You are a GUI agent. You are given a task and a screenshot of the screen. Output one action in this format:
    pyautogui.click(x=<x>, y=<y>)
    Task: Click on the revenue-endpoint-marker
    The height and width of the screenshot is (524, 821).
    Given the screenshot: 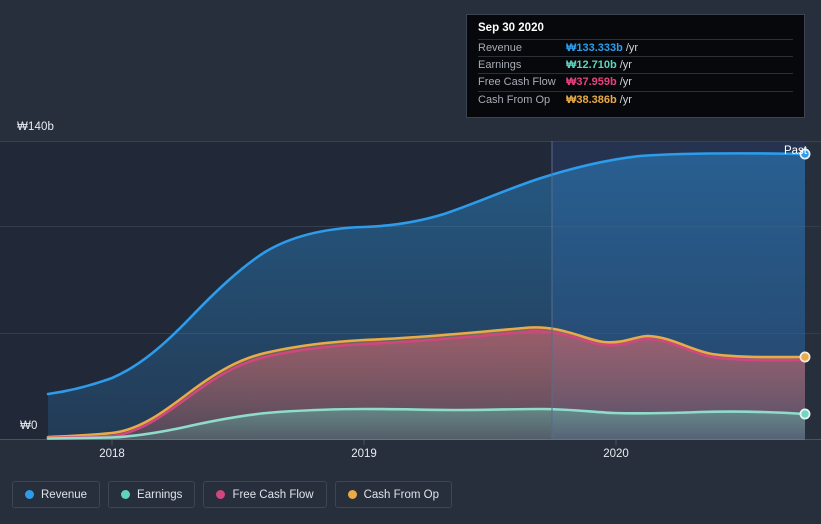 What is the action you would take?
    pyautogui.click(x=805, y=154)
    